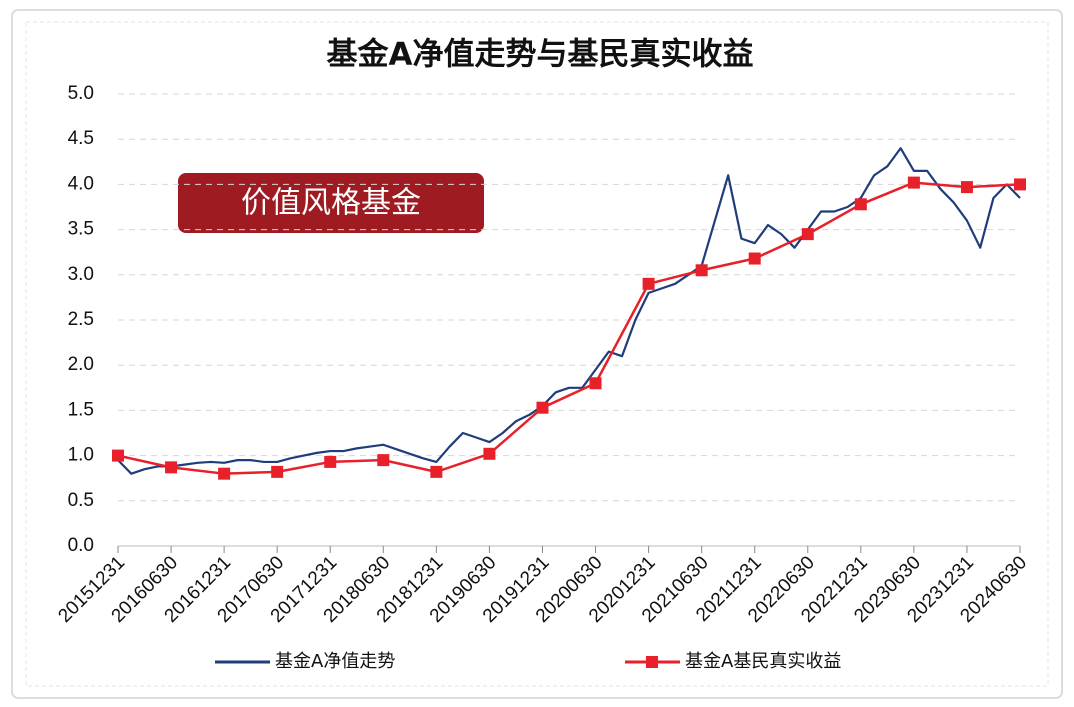  What do you see at coordinates (81, 93) in the screenshot?
I see `y-tick-label: 5.0` at bounding box center [81, 93].